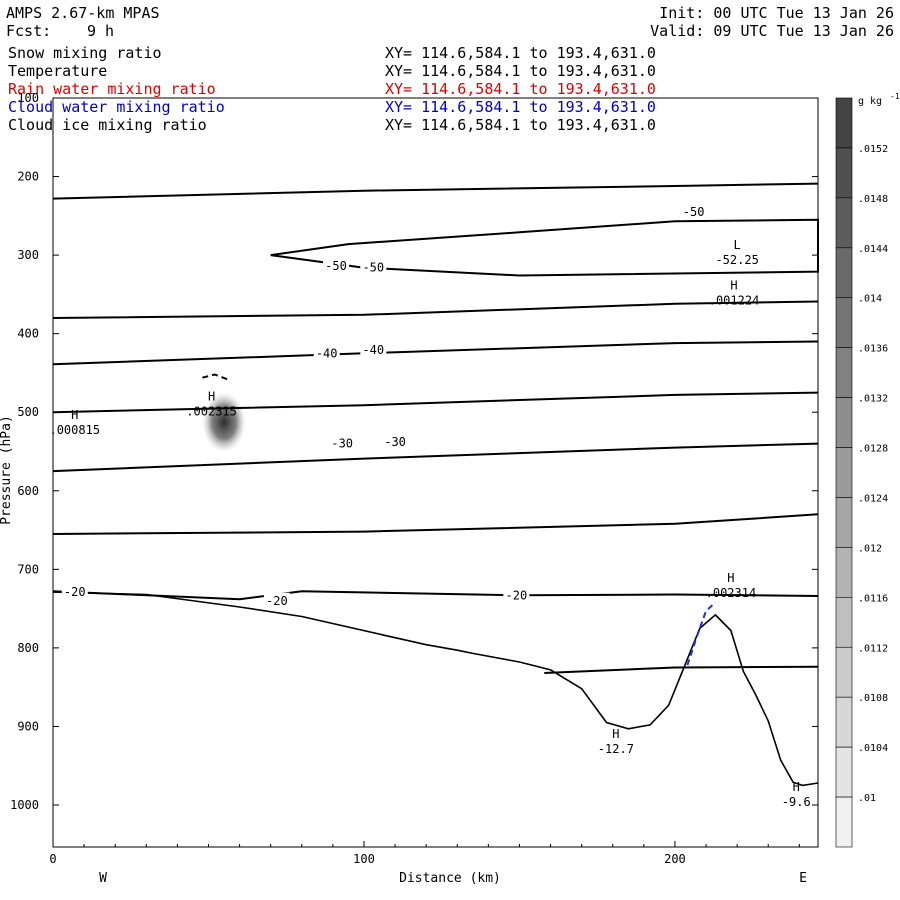 The image size is (900, 900). What do you see at coordinates (873, 149) in the screenshot?
I see `colorbar-label: .0152` at bounding box center [873, 149].